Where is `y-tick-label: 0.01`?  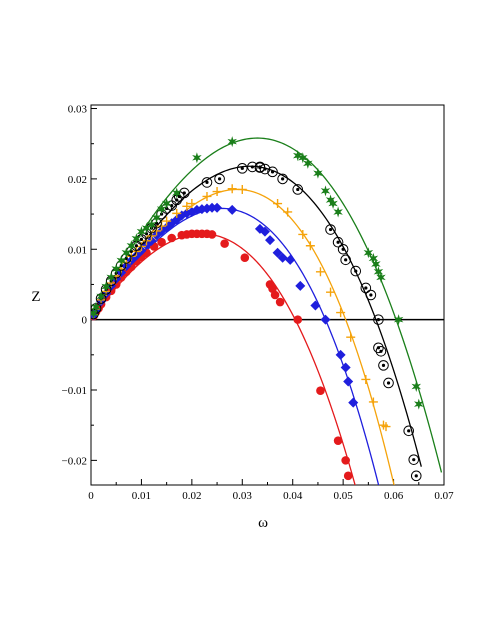
y-tick-label: 0.01 is located at coordinates (77, 250).